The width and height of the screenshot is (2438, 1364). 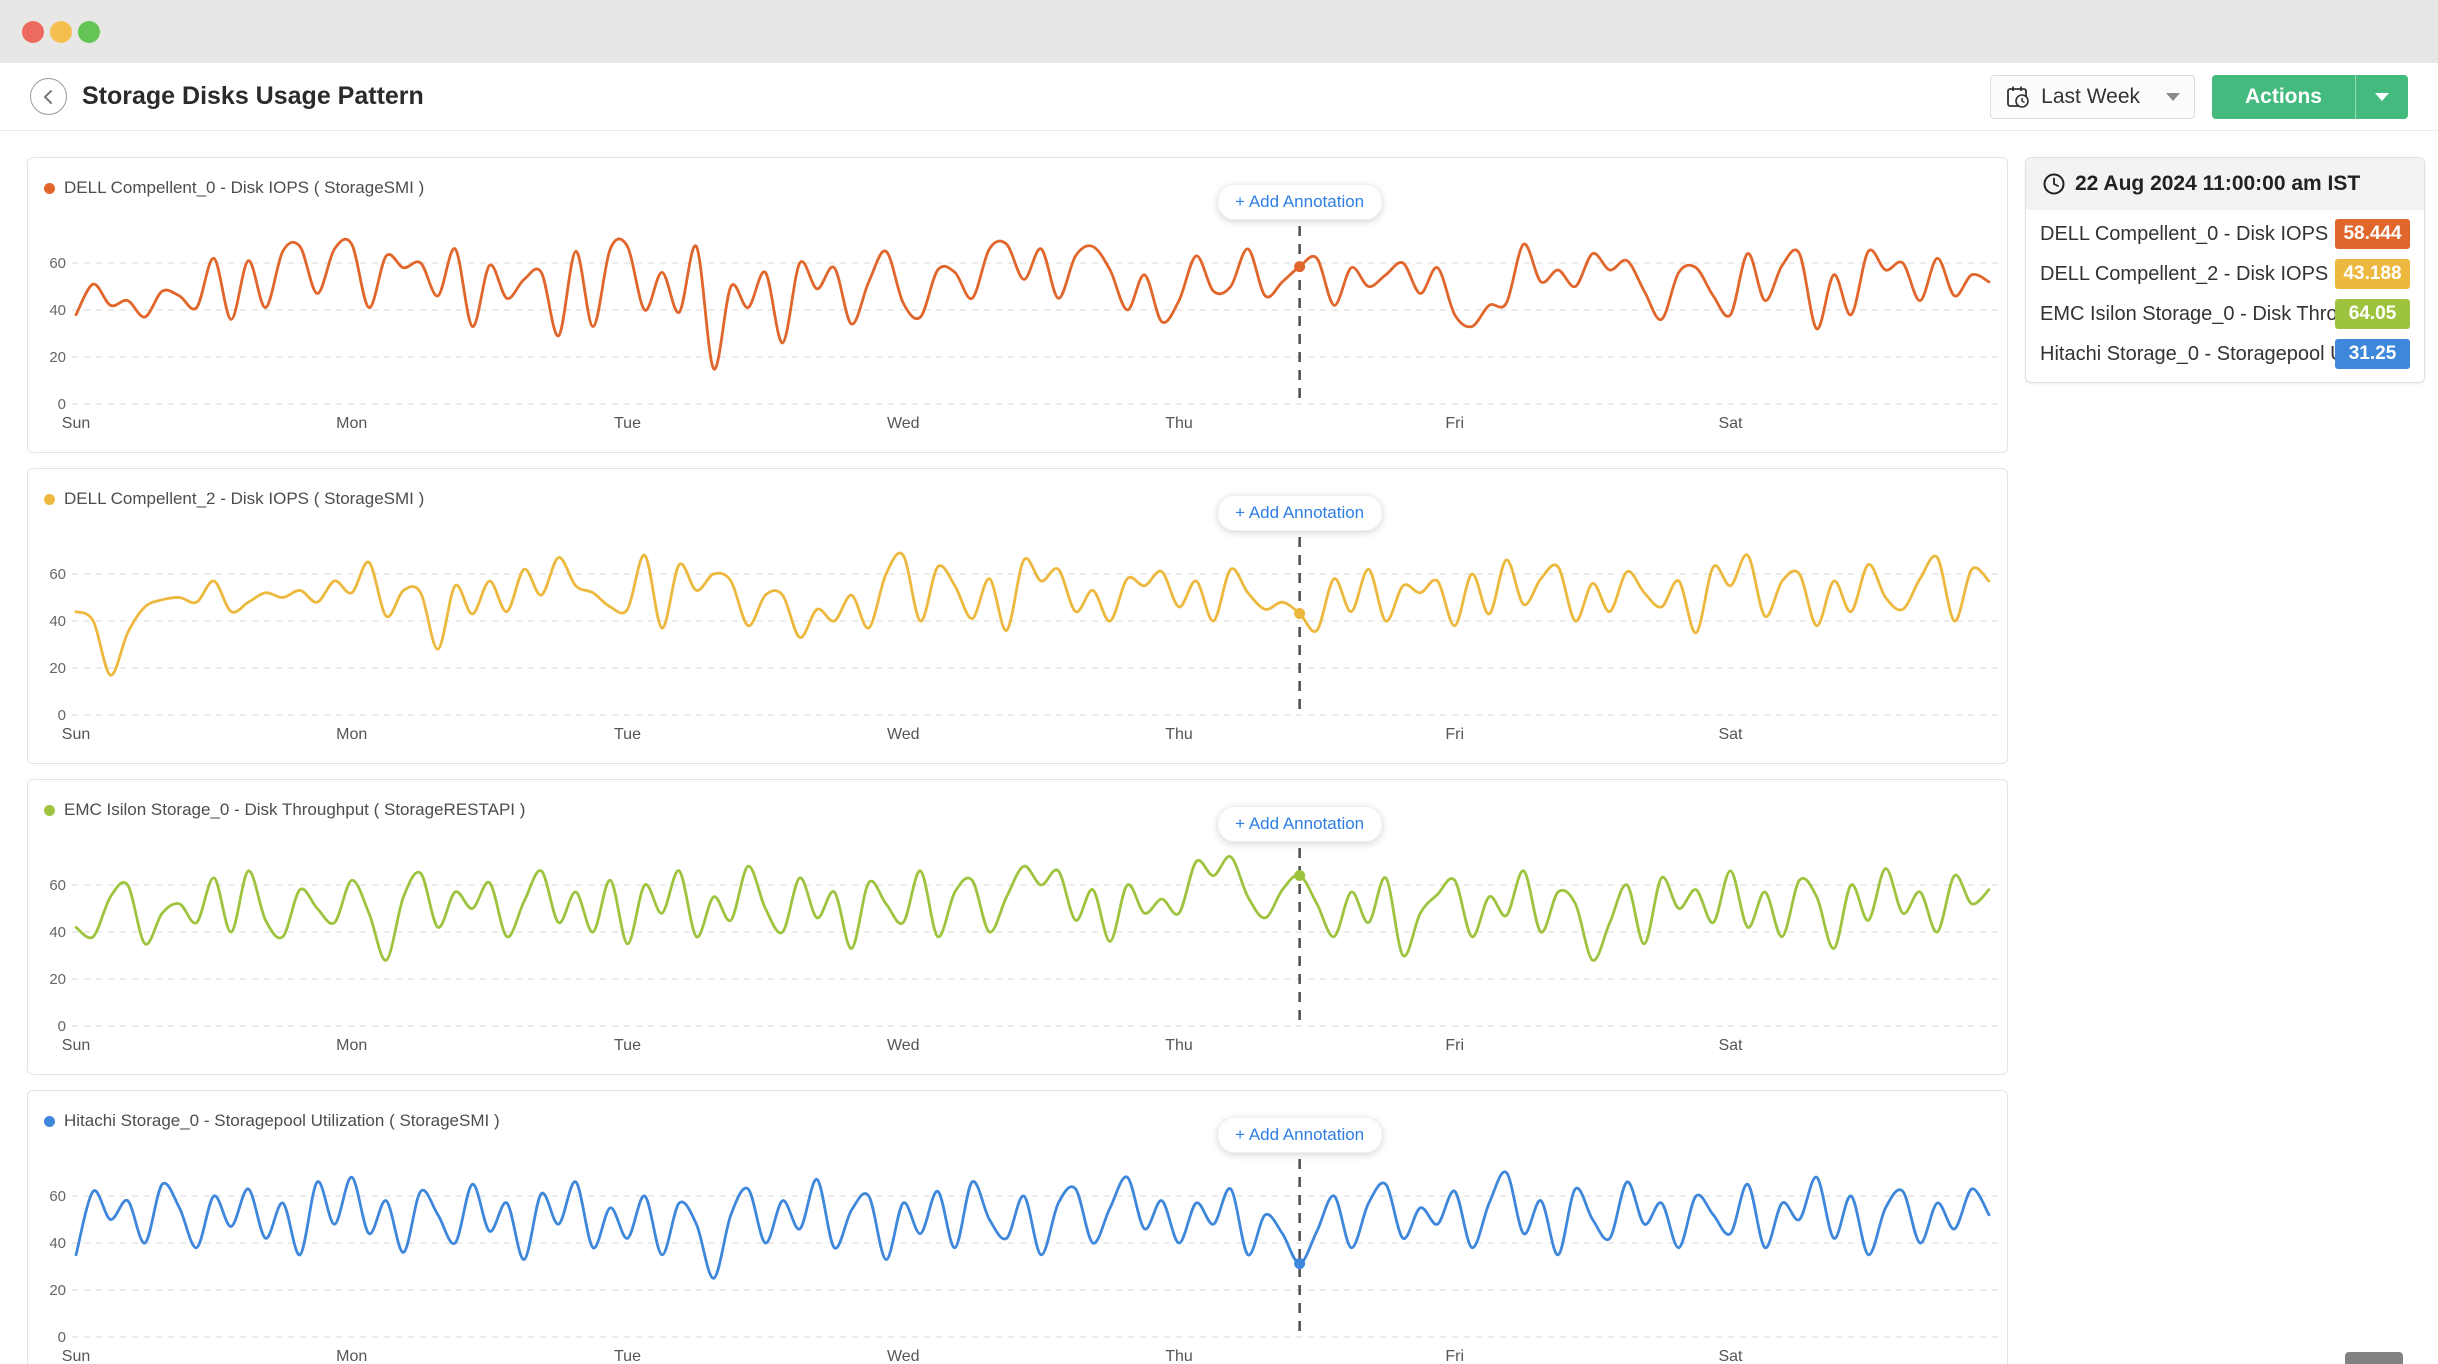 I want to click on horizontal-scrollbar-thumb, so click(x=2374, y=1358).